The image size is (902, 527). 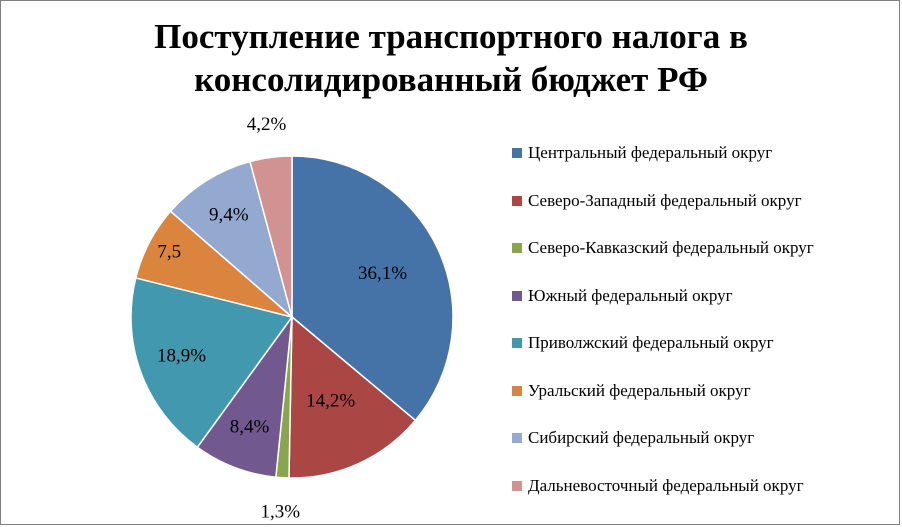 I want to click on legend-label: Приволжский федеральный округ, so click(x=651, y=342).